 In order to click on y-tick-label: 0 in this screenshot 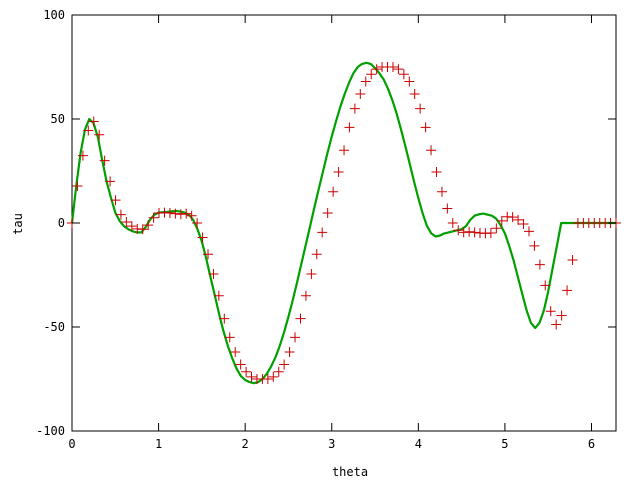, I will do `click(61, 223)`.